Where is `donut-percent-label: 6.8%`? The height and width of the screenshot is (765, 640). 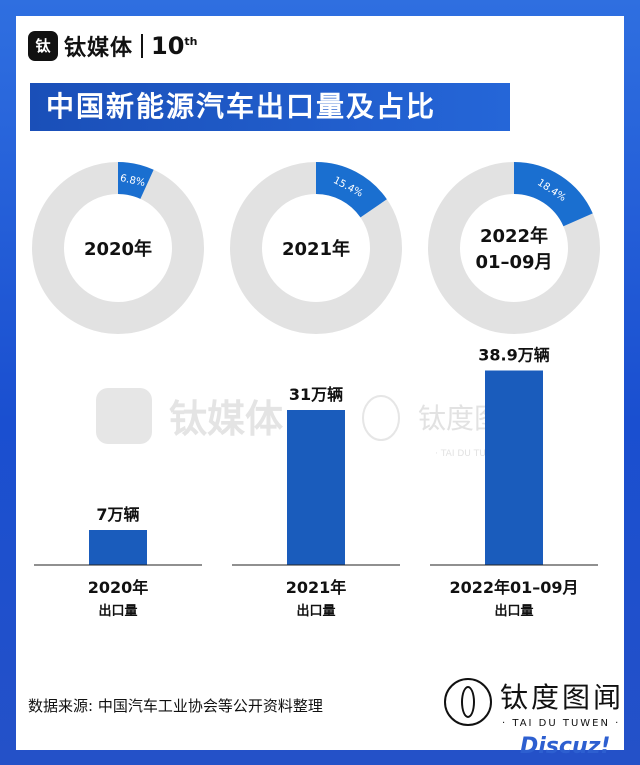
donut-percent-label: 6.8% is located at coordinates (132, 181).